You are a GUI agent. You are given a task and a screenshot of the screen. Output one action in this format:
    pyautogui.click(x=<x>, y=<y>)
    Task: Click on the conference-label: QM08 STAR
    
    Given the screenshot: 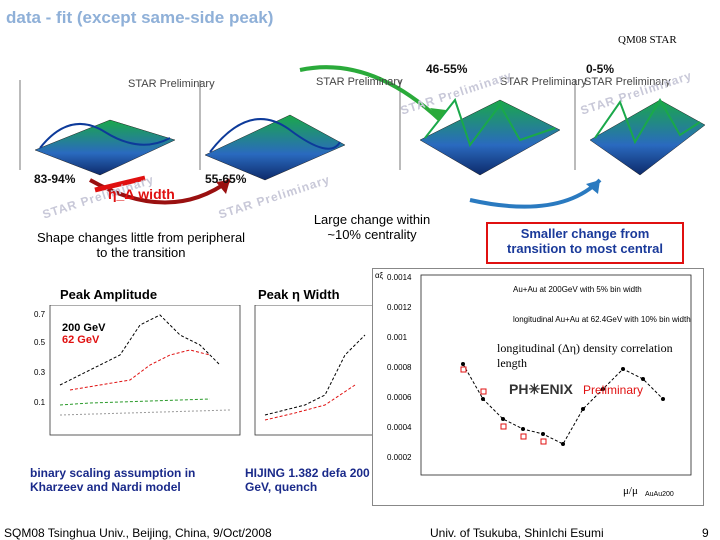 What is the action you would take?
    pyautogui.click(x=647, y=40)
    